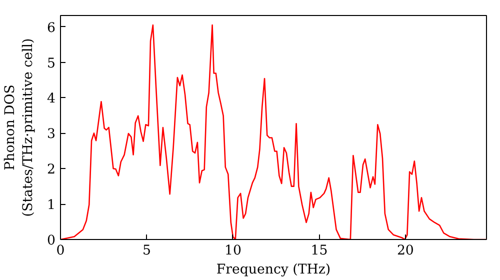  Describe the element at coordinates (51, 134) in the screenshot. I see `y-tick-label: 3` at that location.